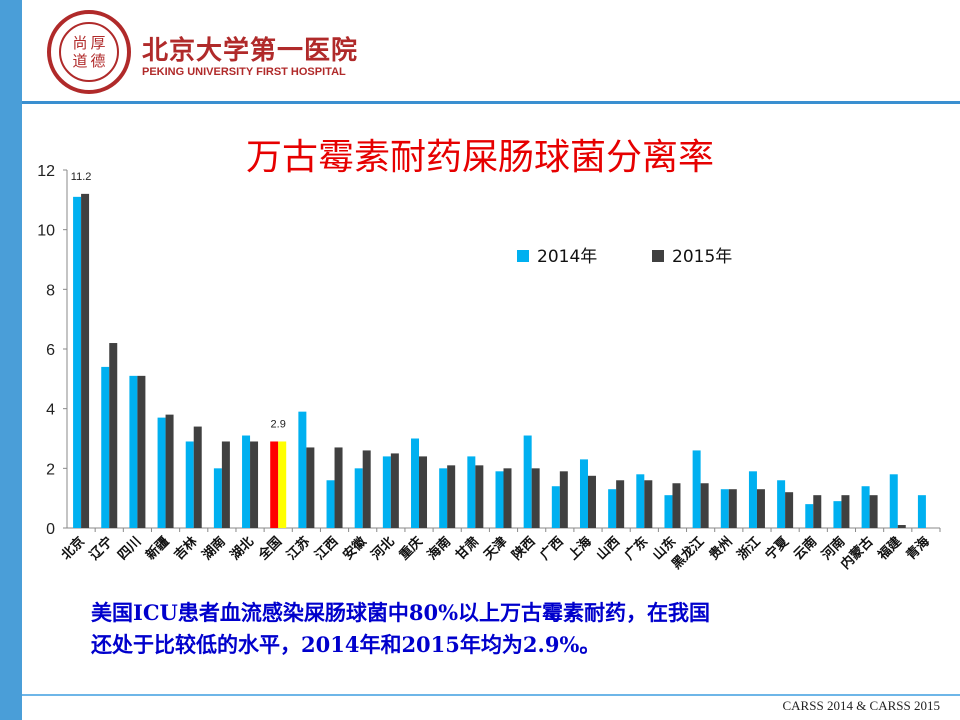  What do you see at coordinates (658, 256) in the screenshot?
I see `legend-swatch-2015` at bounding box center [658, 256].